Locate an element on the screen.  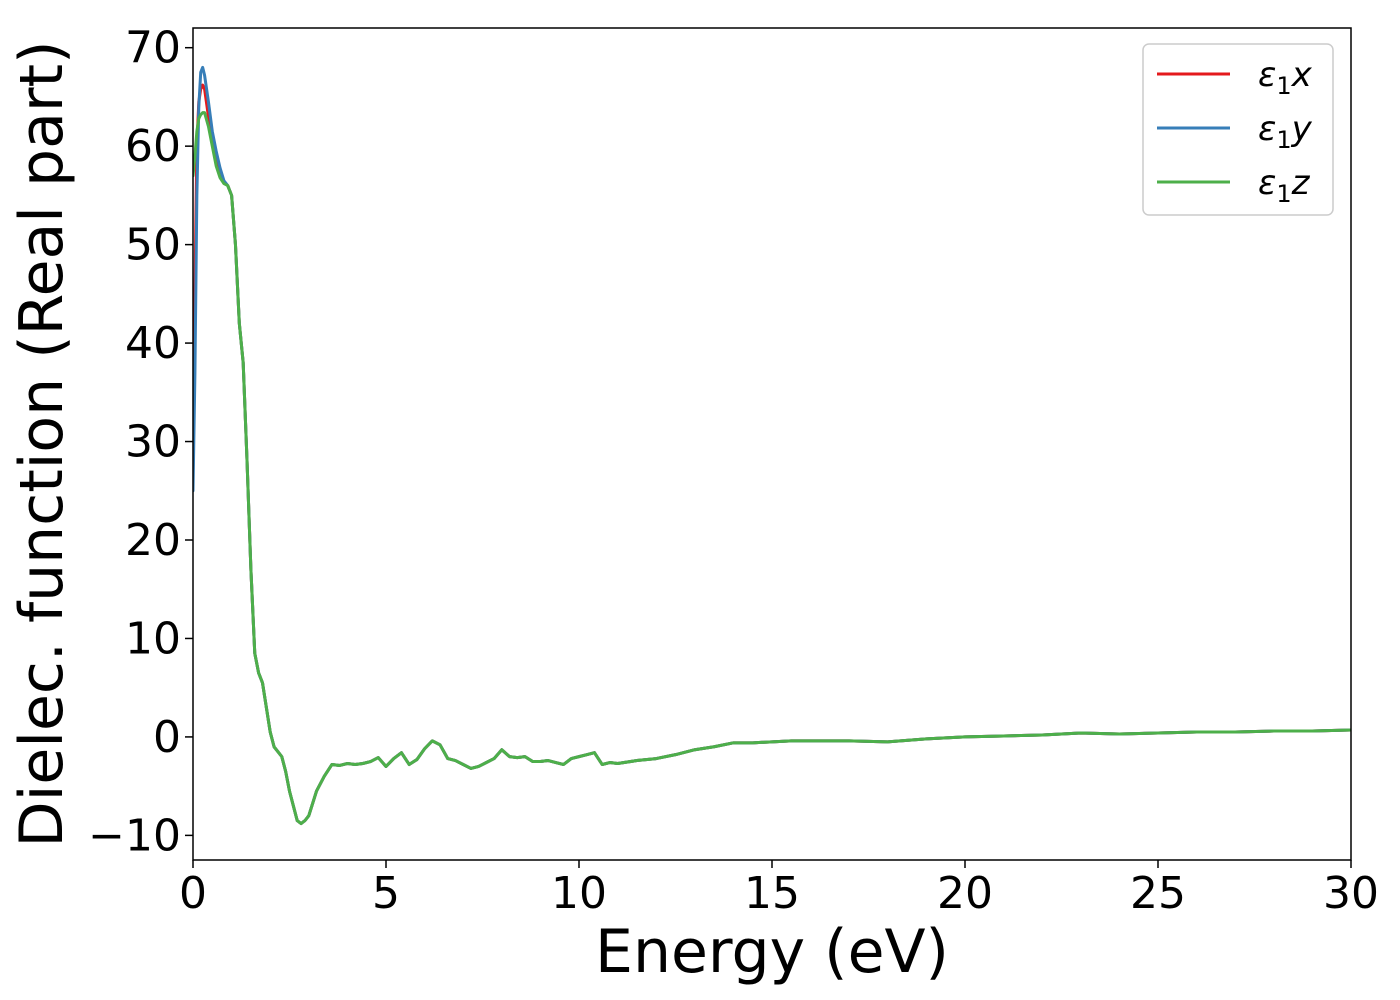
x-tick-label: 25 is located at coordinates (1158, 893).